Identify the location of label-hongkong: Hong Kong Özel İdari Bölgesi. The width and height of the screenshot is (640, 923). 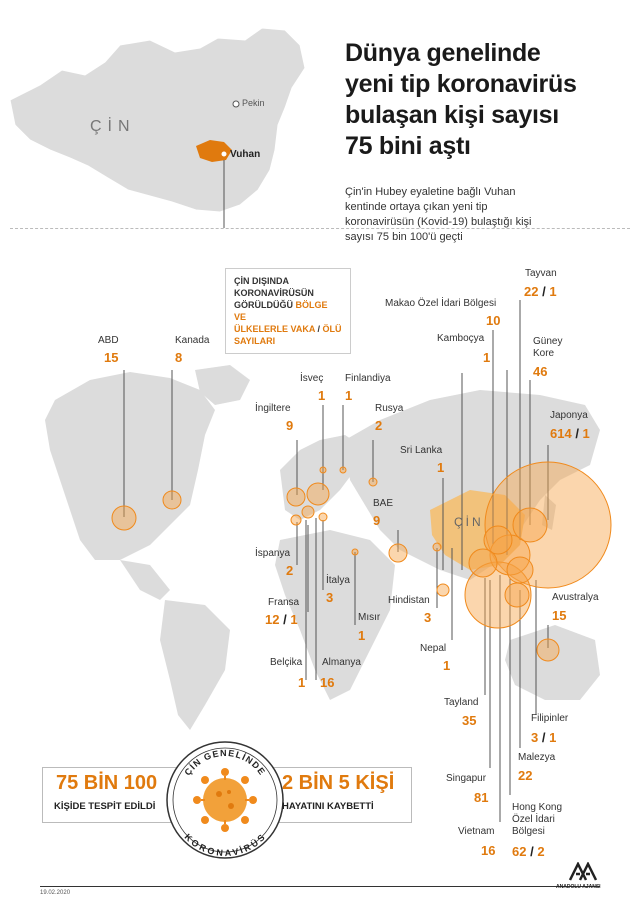
(537, 819).